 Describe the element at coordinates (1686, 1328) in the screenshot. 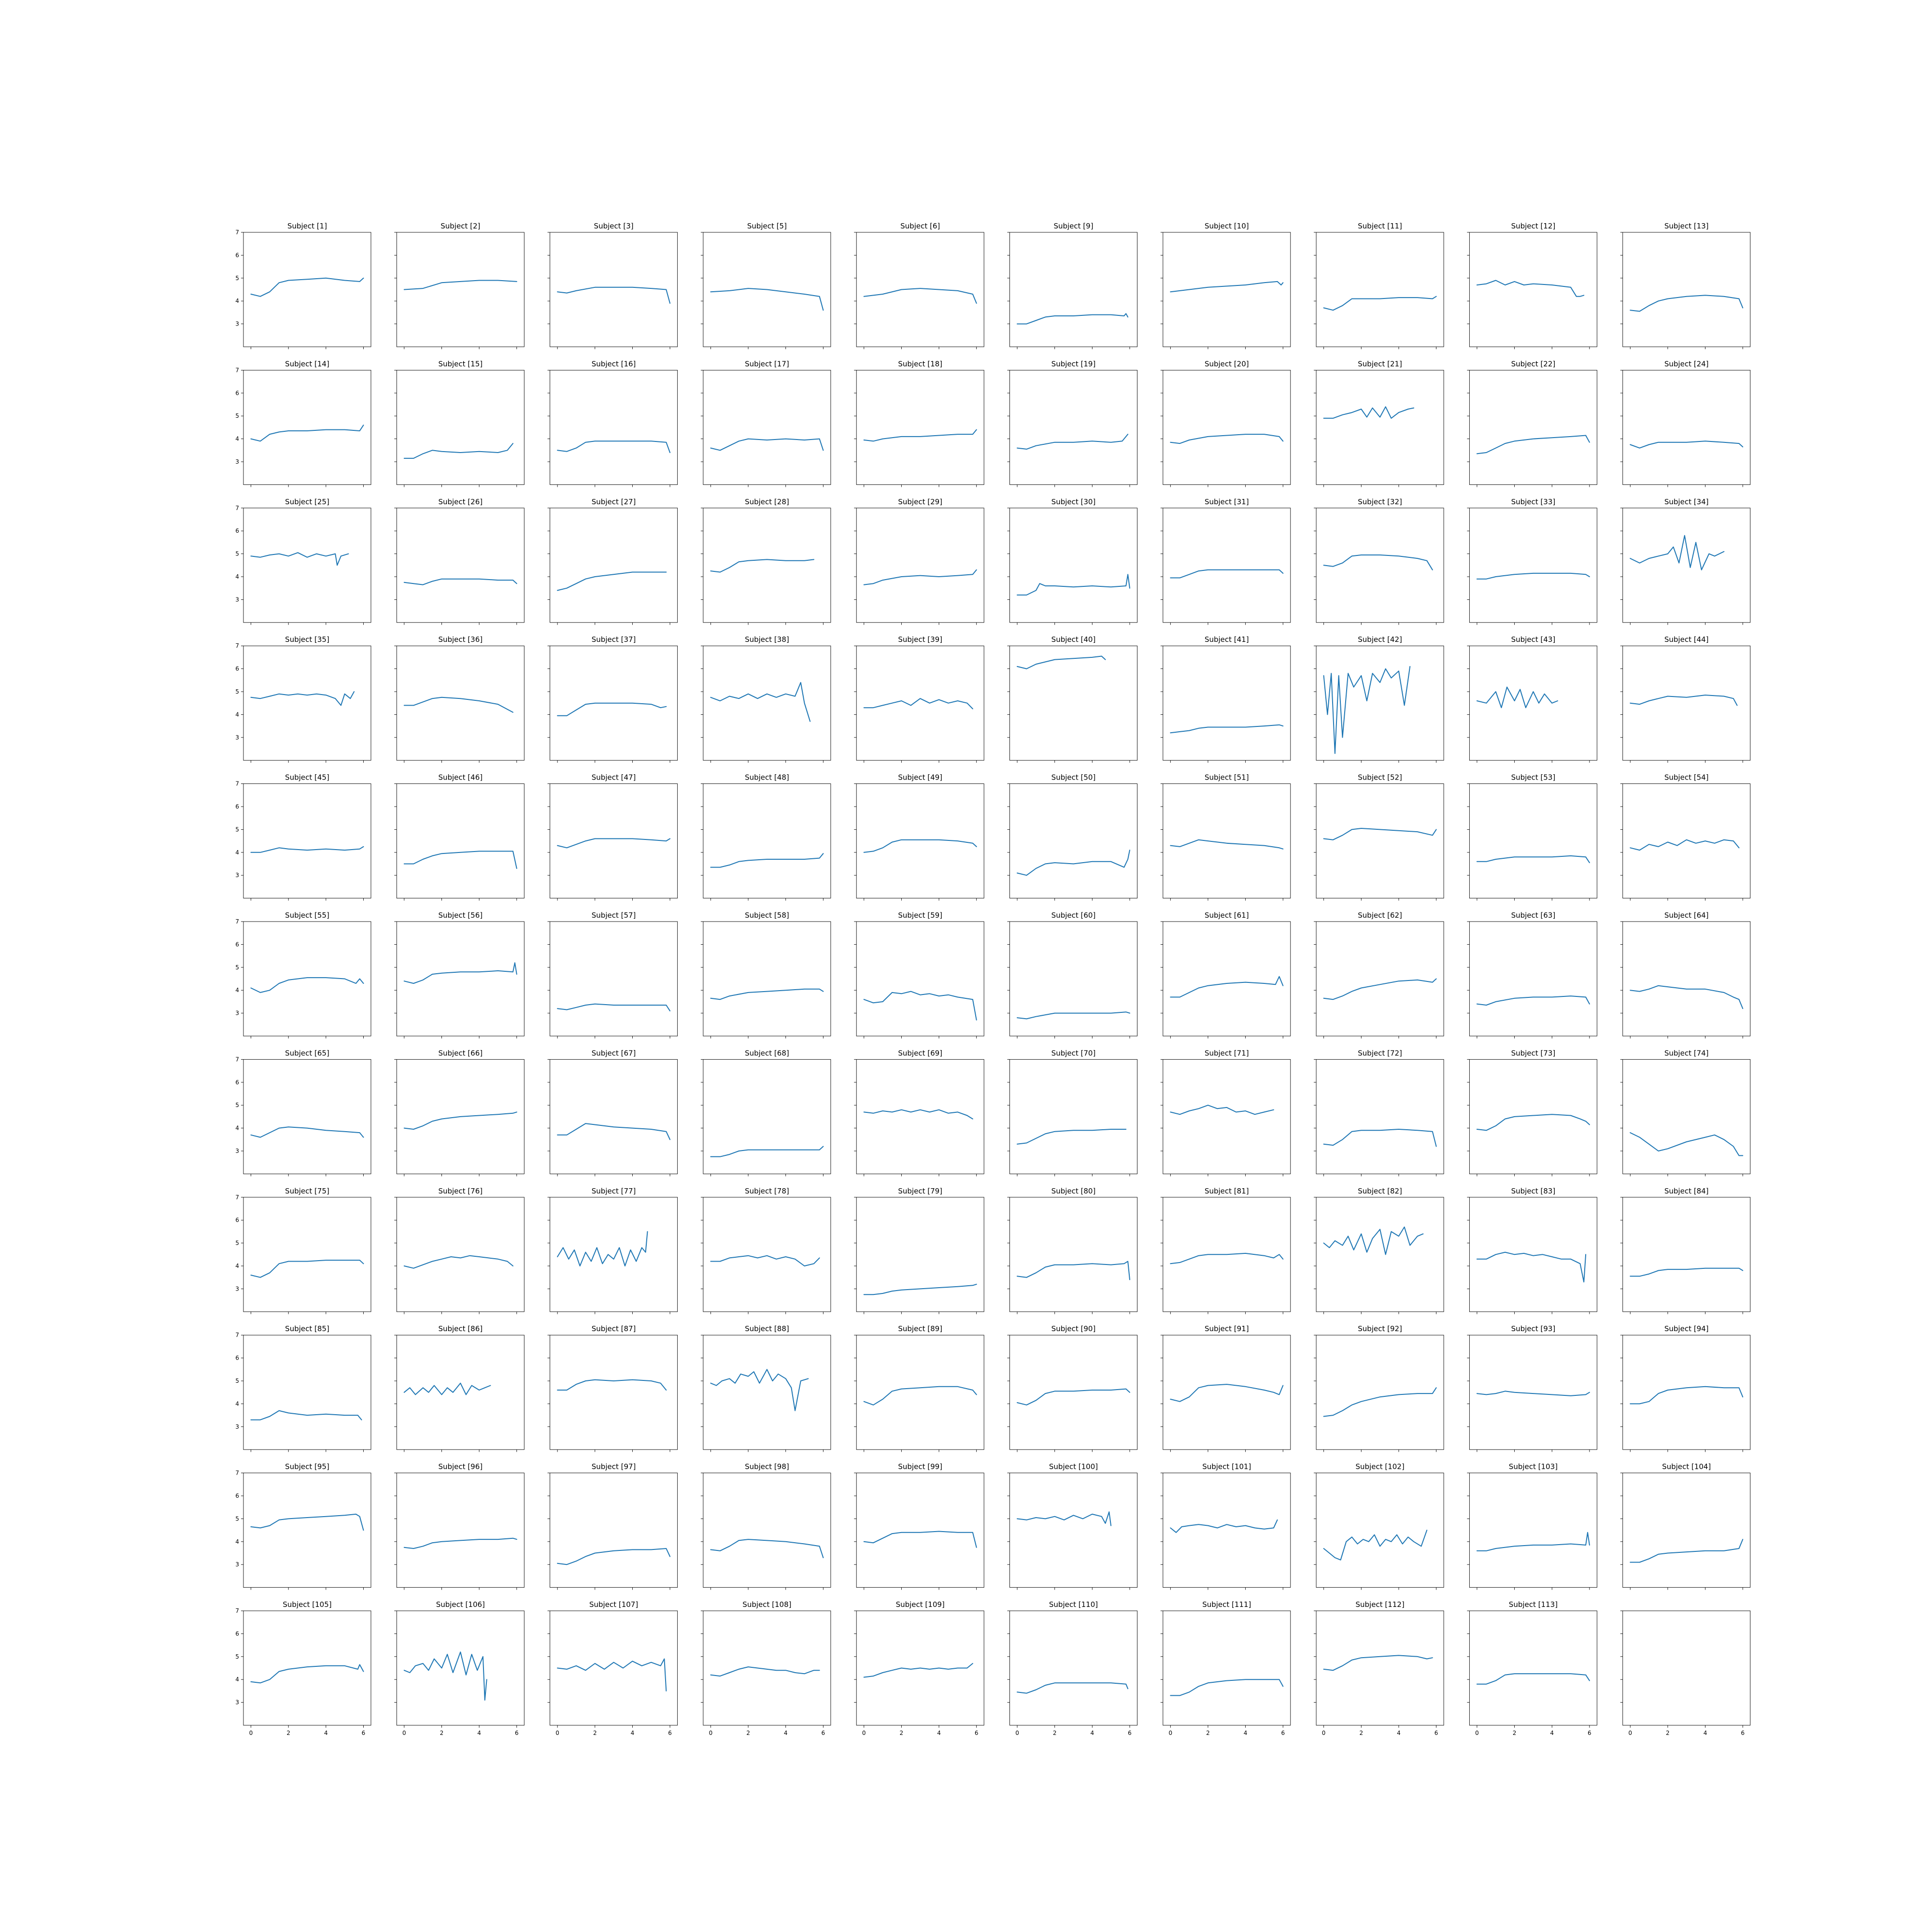

I see `subplot-title: Subject [94]` at that location.